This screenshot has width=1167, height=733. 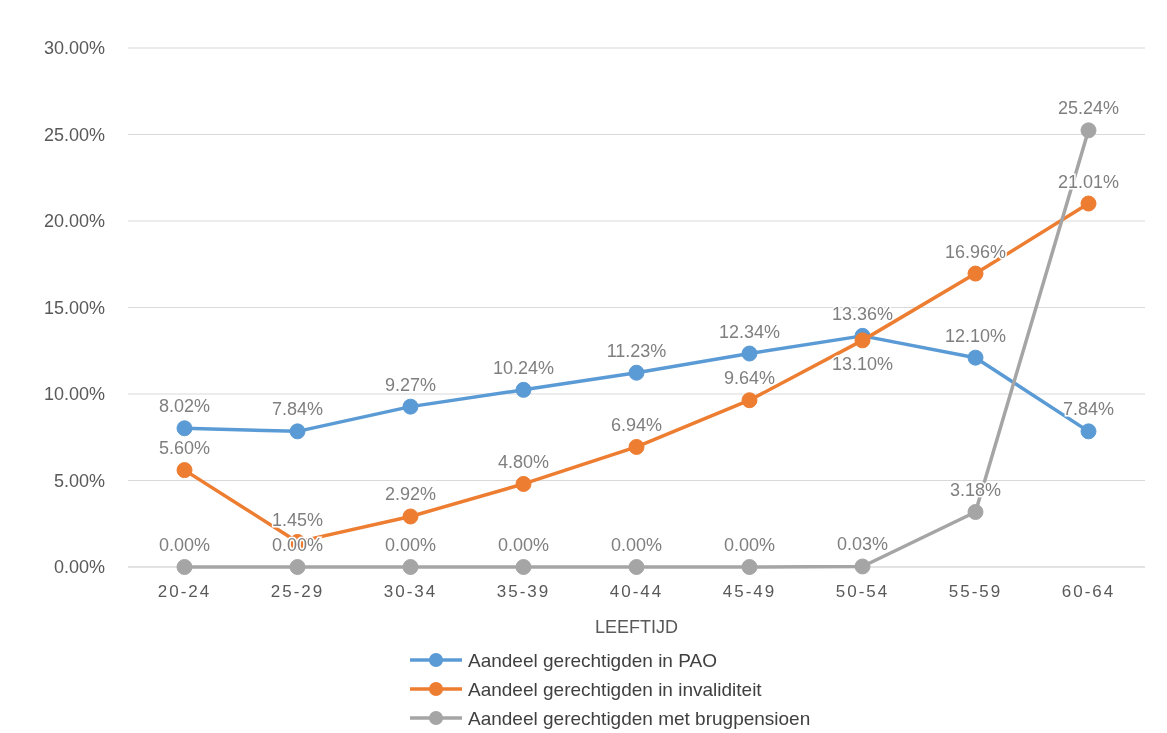 What do you see at coordinates (749, 591) in the screenshot?
I see `x-tick-label: 45-49` at bounding box center [749, 591].